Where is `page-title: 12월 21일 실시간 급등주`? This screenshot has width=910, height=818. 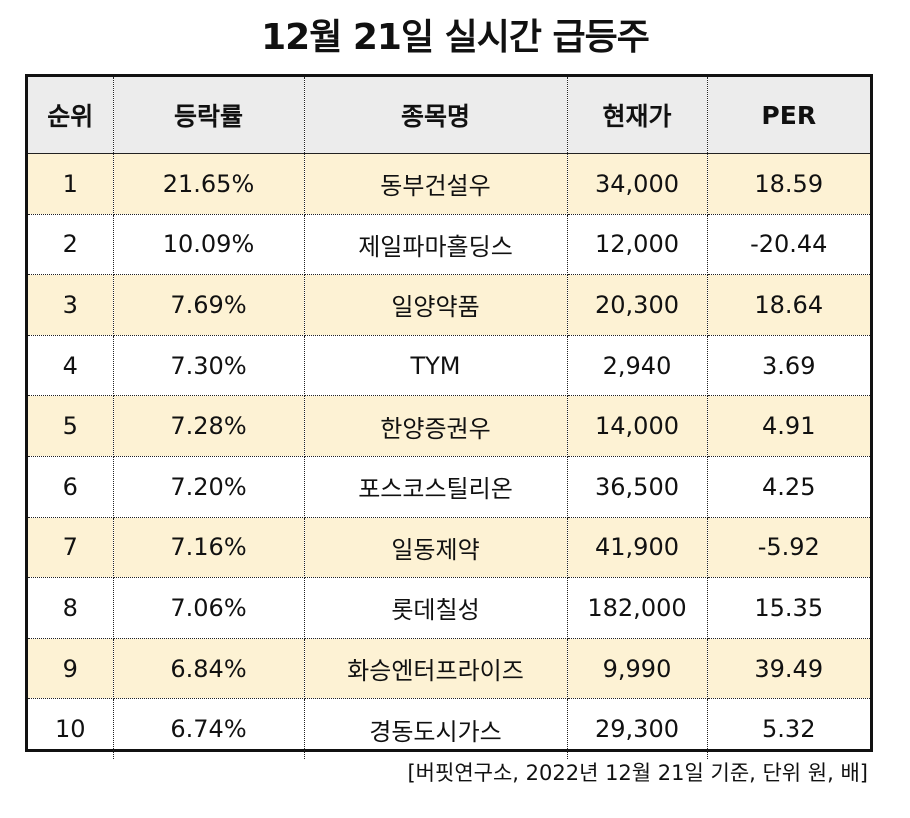
page-title: 12월 21일 실시간 급등주 is located at coordinates (455, 37).